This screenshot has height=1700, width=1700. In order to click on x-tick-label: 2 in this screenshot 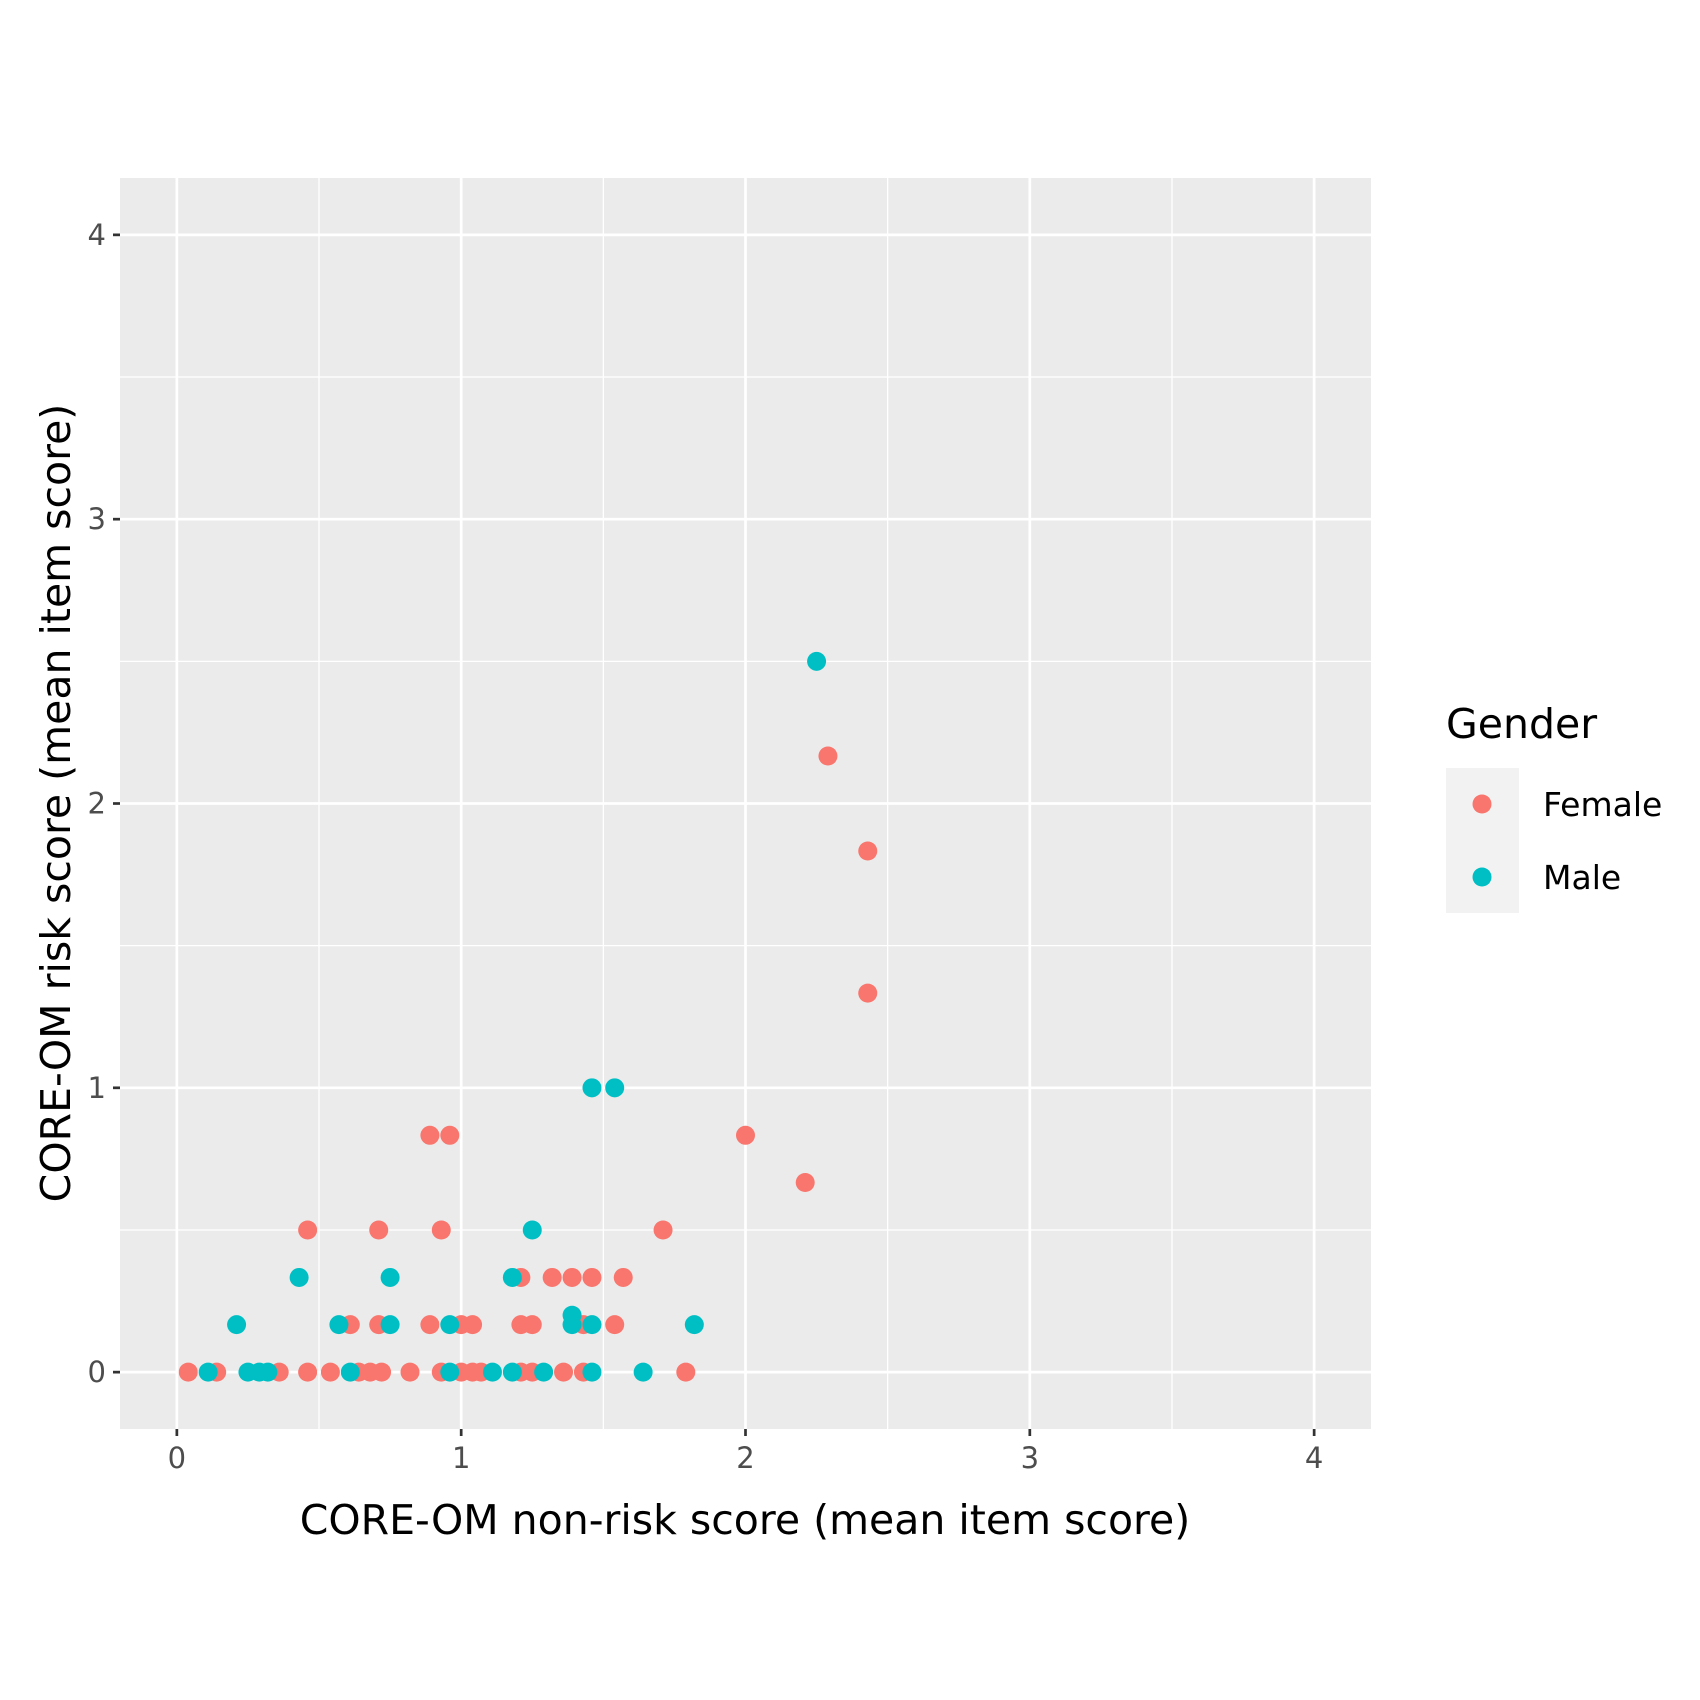, I will do `click(745, 1458)`.